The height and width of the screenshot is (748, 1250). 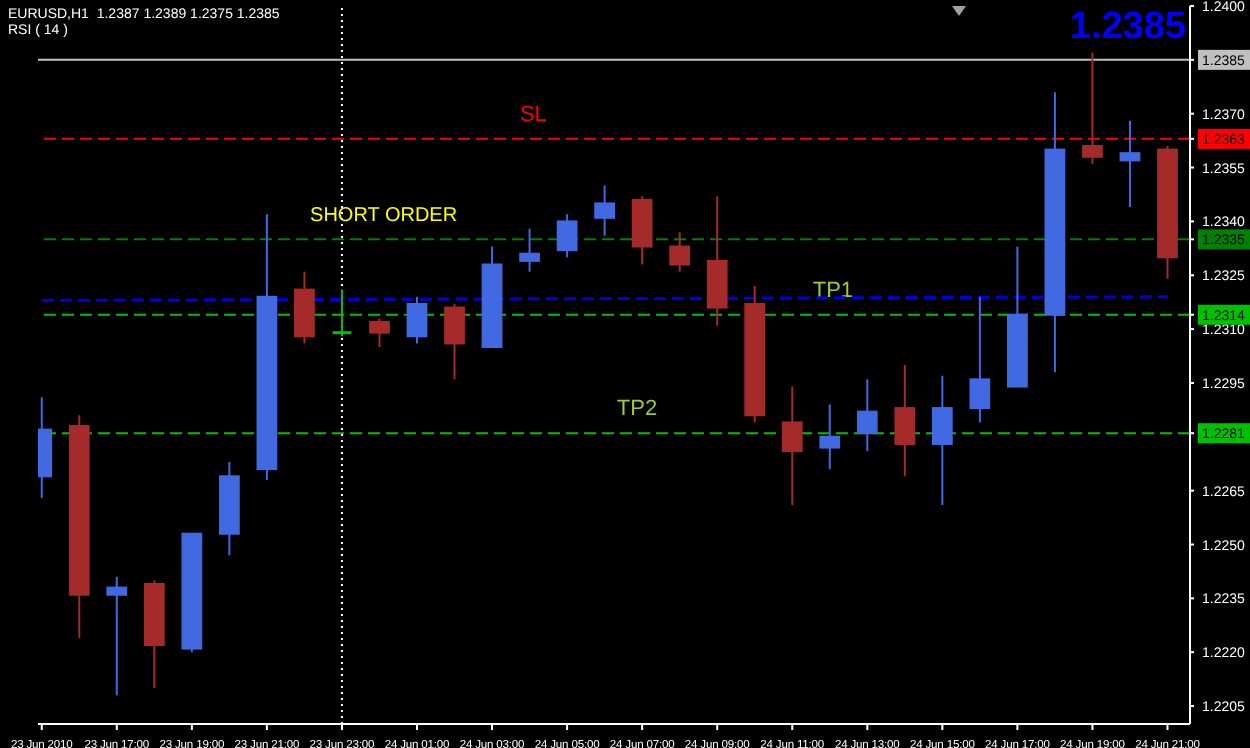 What do you see at coordinates (384, 216) in the screenshot?
I see `ref-line-label: SHORT ORDER` at bounding box center [384, 216].